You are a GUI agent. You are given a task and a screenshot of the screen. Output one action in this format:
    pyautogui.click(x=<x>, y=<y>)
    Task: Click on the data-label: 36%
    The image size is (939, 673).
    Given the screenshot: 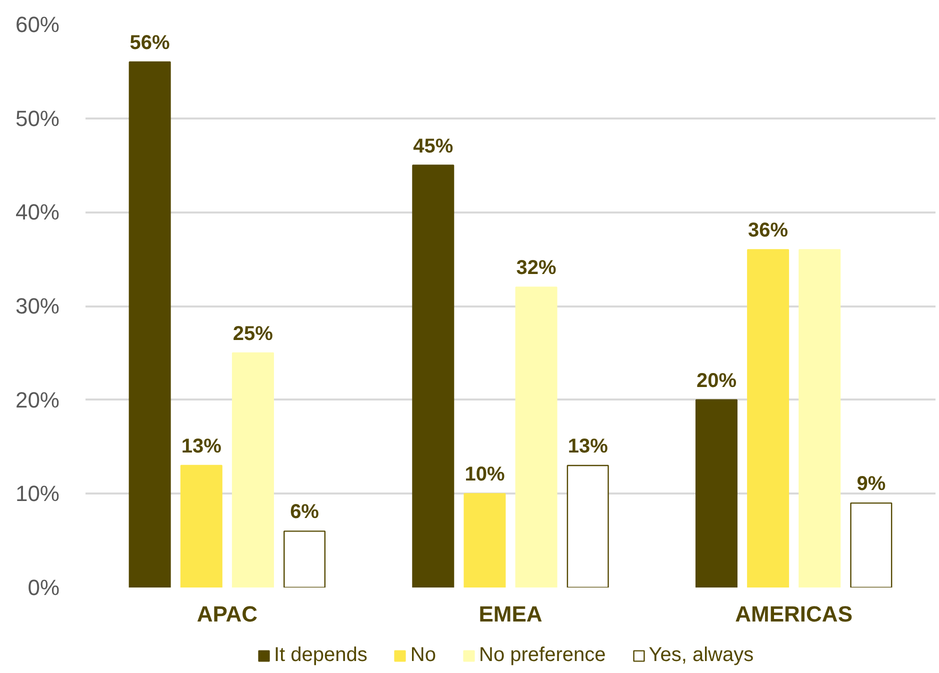 What is the action you would take?
    pyautogui.click(x=768, y=231)
    